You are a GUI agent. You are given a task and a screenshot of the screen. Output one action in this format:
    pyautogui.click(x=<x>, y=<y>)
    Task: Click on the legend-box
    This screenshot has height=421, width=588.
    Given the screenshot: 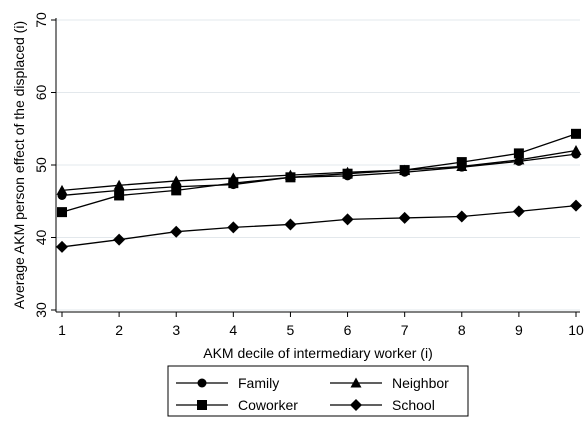 What is the action you would take?
    pyautogui.click(x=318, y=391)
    